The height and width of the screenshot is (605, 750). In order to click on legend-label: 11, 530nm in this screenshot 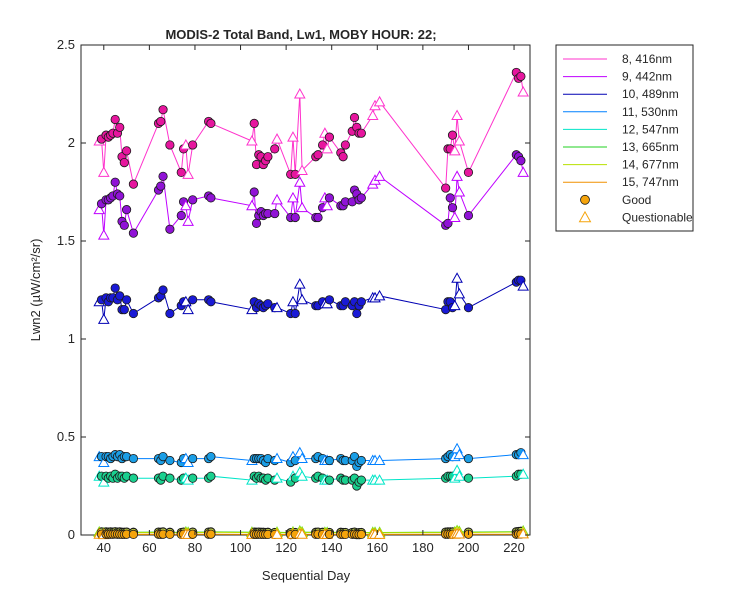, I will do `click(650, 112)`.